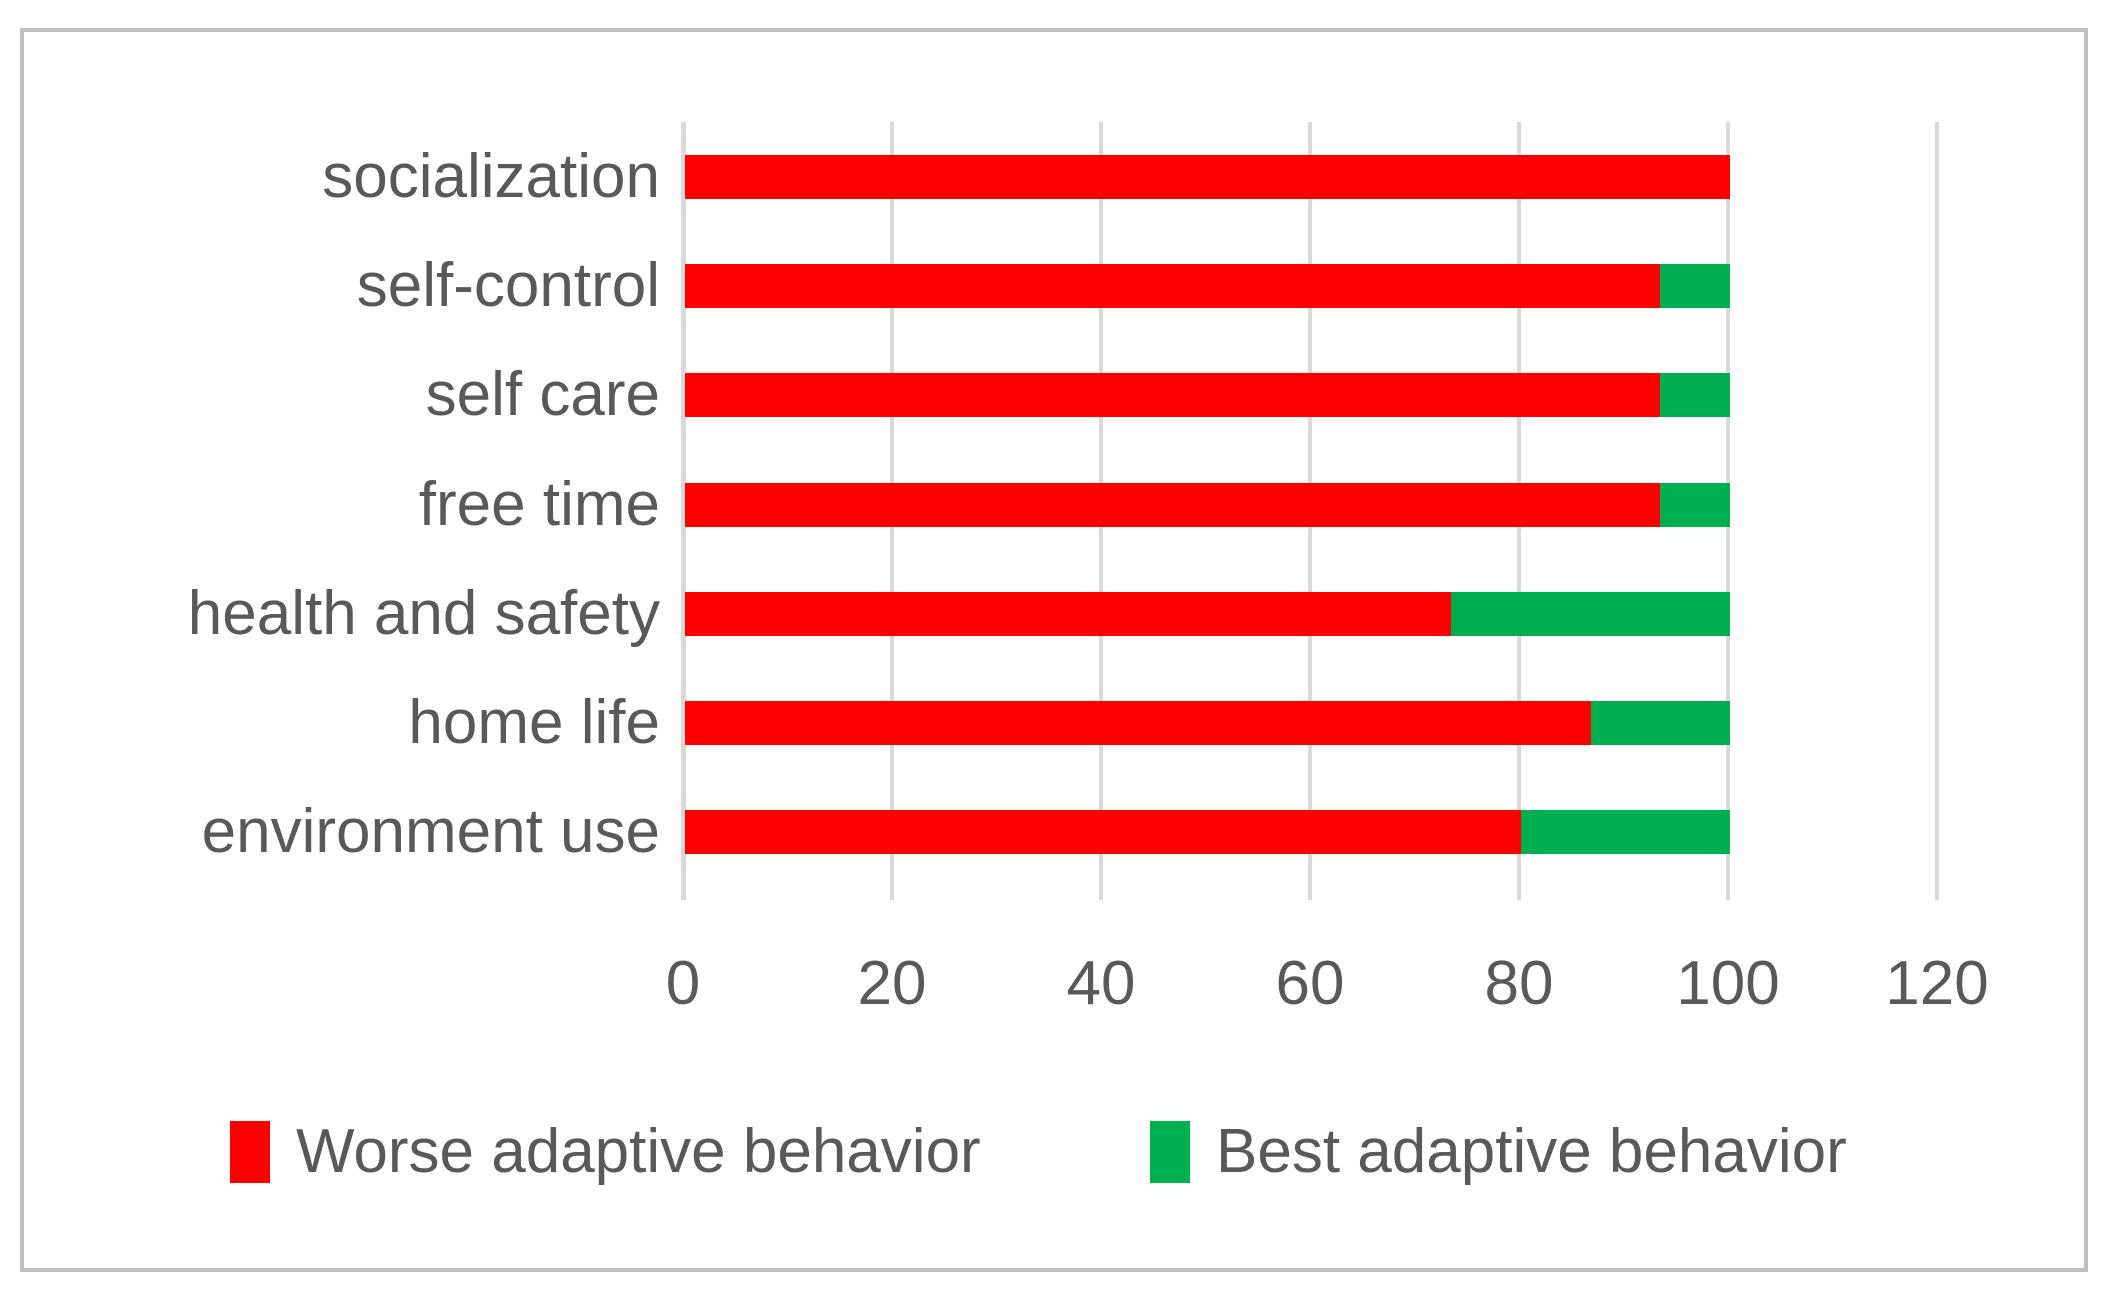 This screenshot has width=2113, height=1302. What do you see at coordinates (250, 1151) in the screenshot?
I see `legend-swatch-worse` at bounding box center [250, 1151].